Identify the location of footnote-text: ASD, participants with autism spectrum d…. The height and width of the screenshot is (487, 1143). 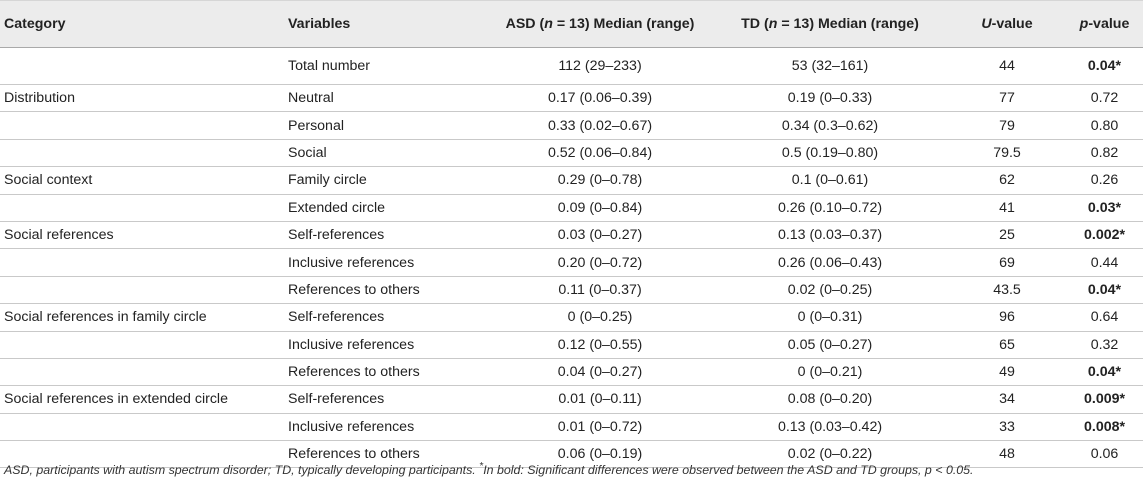
(242, 470).